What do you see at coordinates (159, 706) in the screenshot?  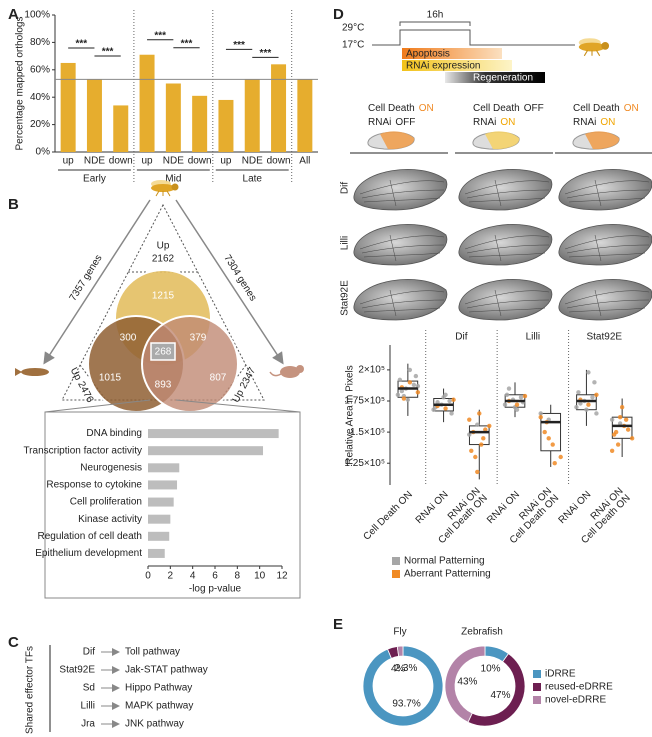 I see `pathway-name: MAPK pathway` at bounding box center [159, 706].